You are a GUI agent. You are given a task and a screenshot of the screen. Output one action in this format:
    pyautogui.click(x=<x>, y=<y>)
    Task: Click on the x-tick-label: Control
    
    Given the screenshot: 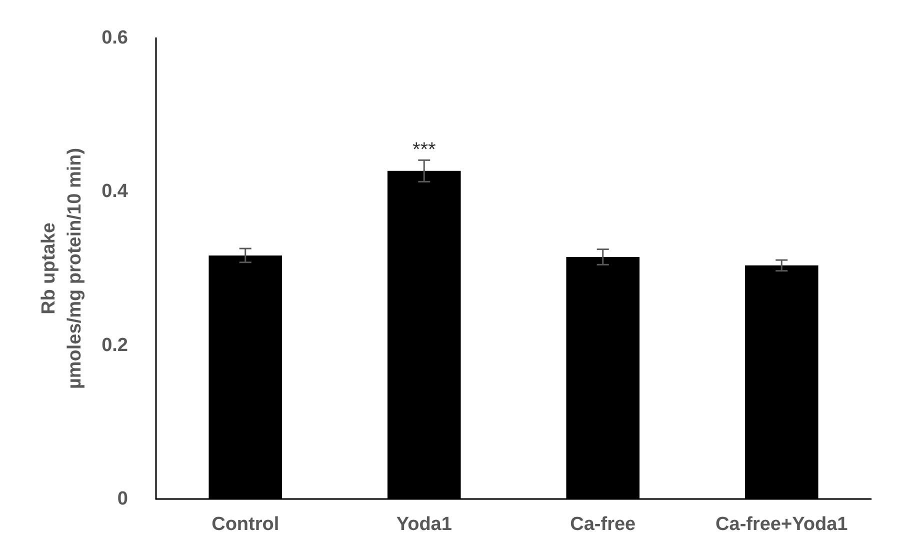 What is the action you would take?
    pyautogui.click(x=246, y=524)
    